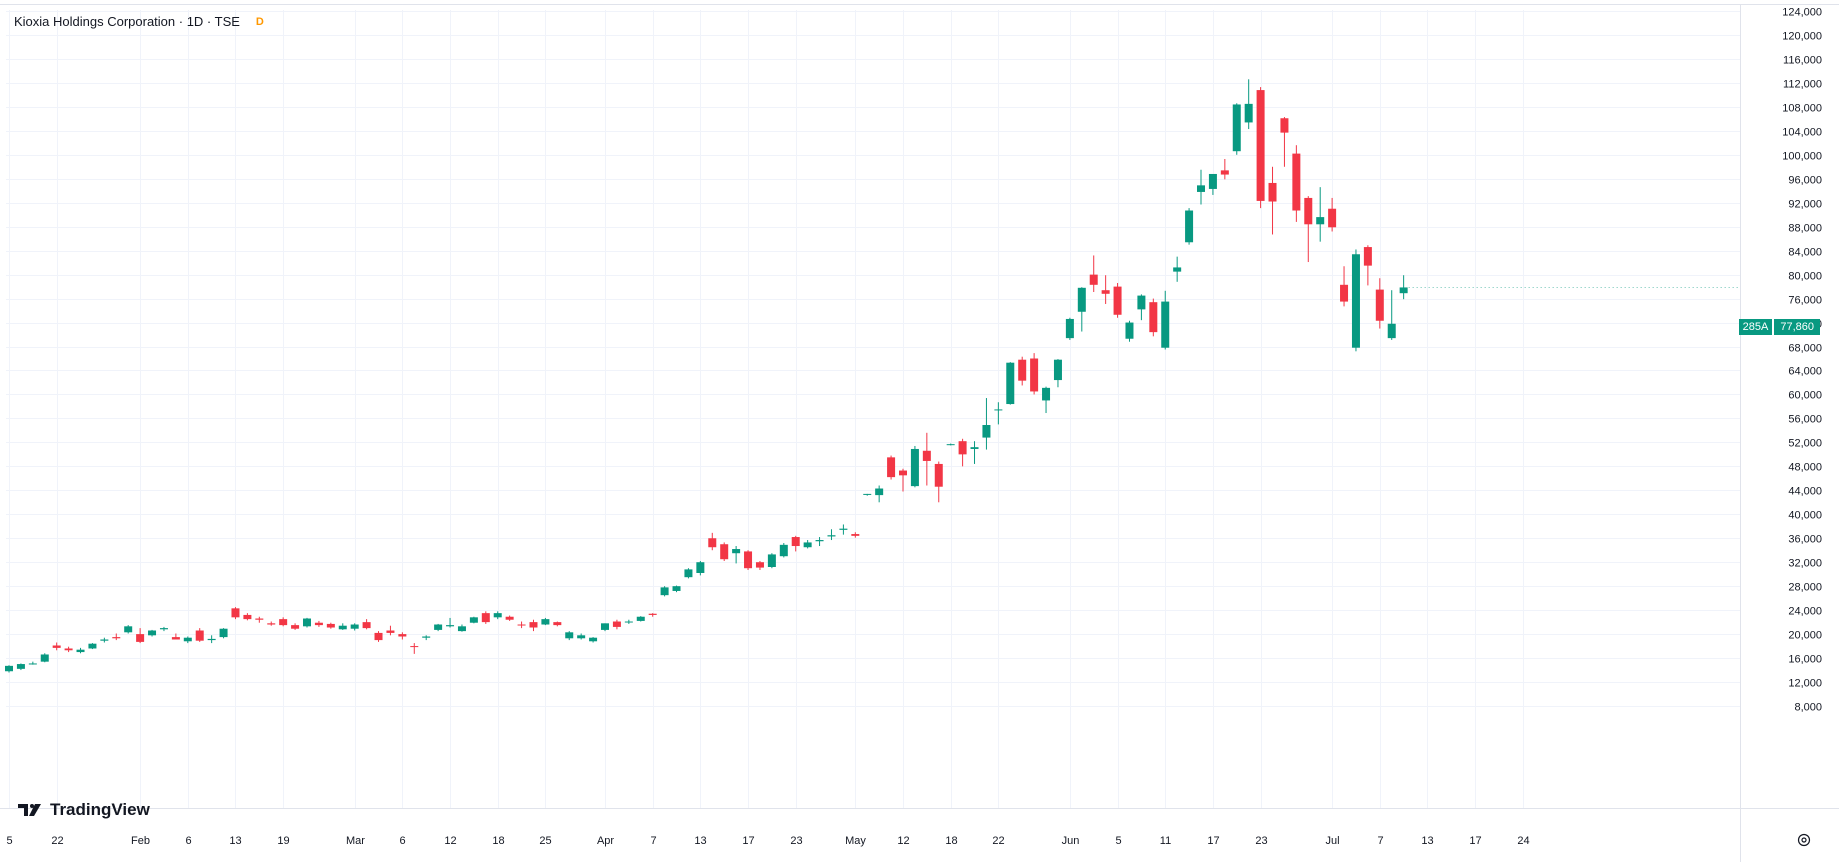 The height and width of the screenshot is (862, 1839). I want to click on chart-title-bar: Kioxia Holdings Corporation · 1D · TSE D, so click(139, 21).